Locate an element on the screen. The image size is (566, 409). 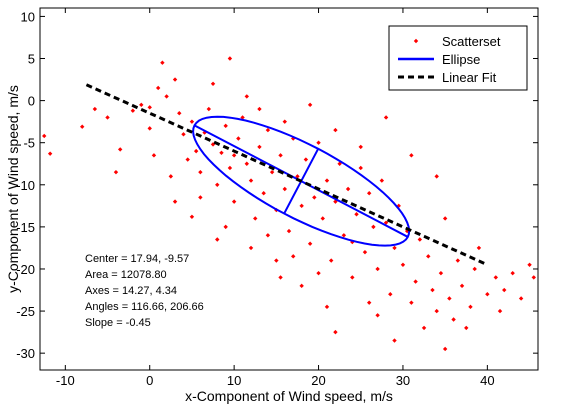
x-tick-label: 30 is located at coordinates (403, 380).